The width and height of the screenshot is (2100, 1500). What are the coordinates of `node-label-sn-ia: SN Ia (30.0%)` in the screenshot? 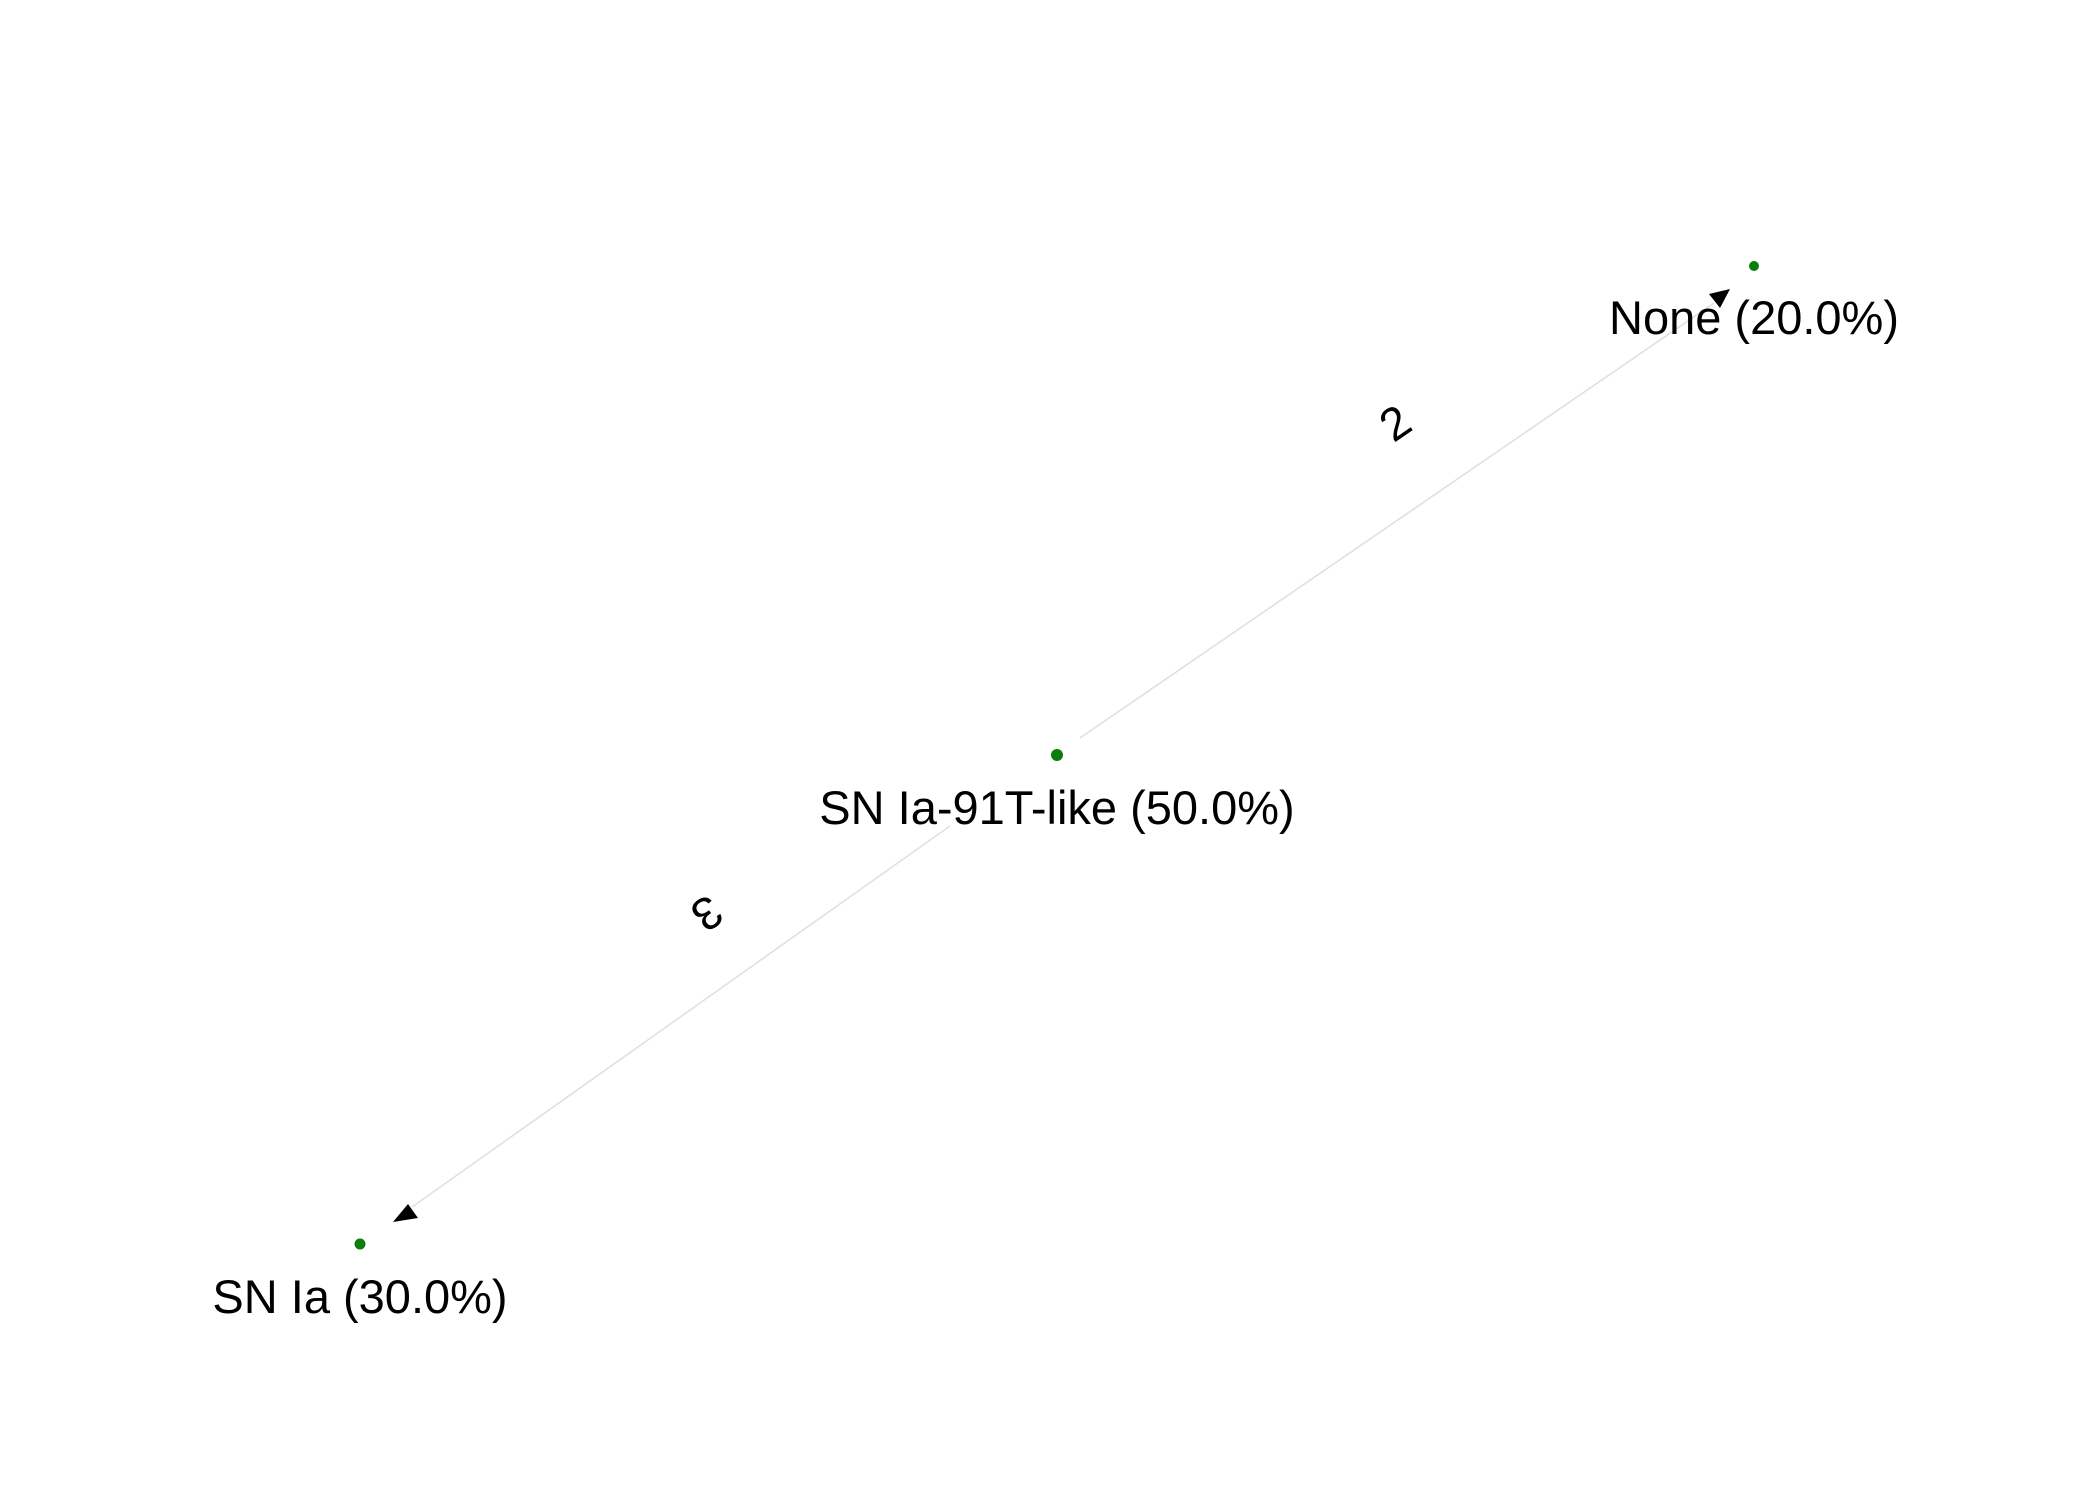 It's located at (359, 1296).